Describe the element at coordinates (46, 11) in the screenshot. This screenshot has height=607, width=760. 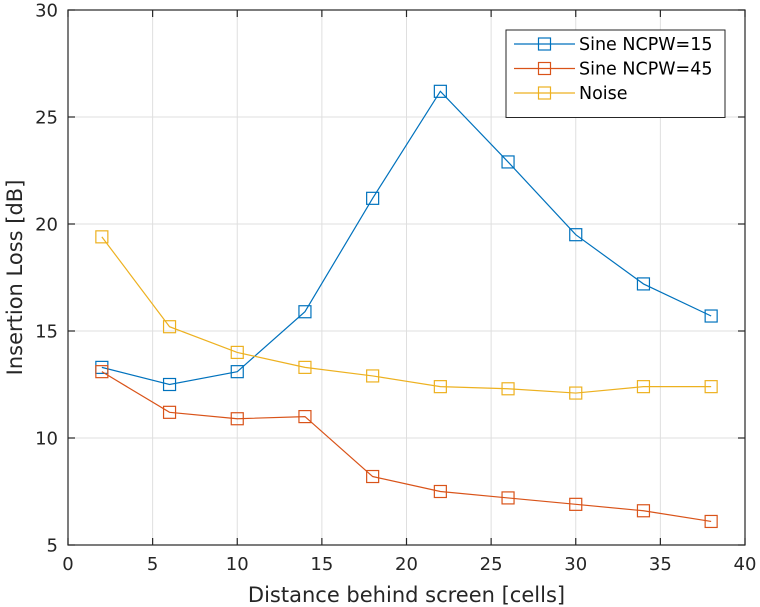
I see `y-tick-label: 30` at that location.